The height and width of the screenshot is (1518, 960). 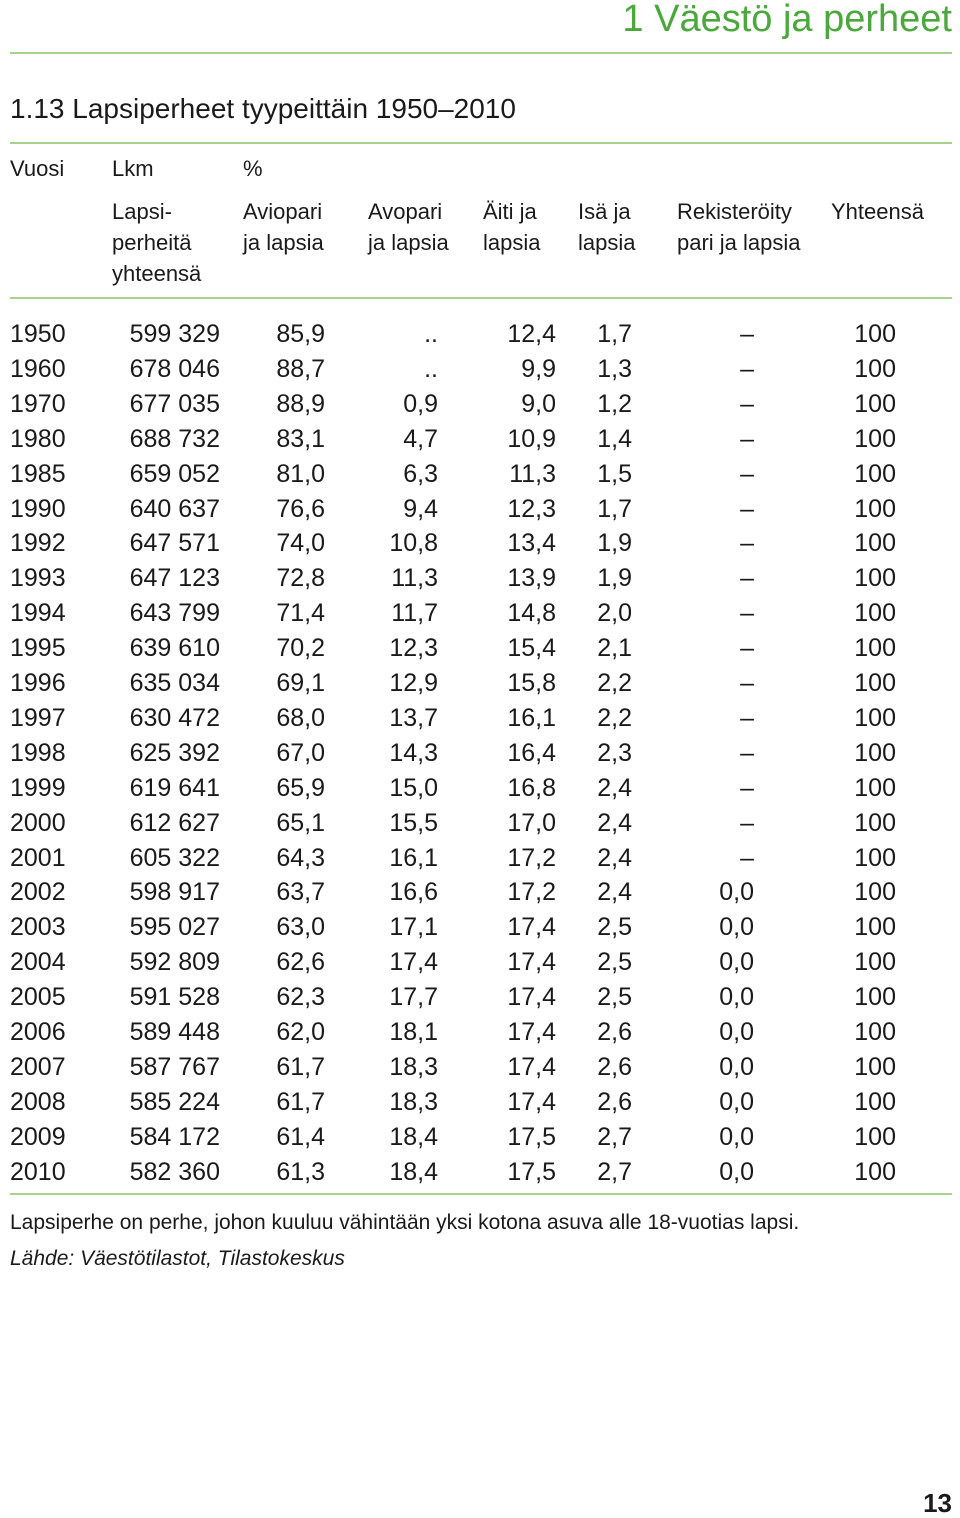 I want to click on table-cell: 85,9, so click(x=300, y=334).